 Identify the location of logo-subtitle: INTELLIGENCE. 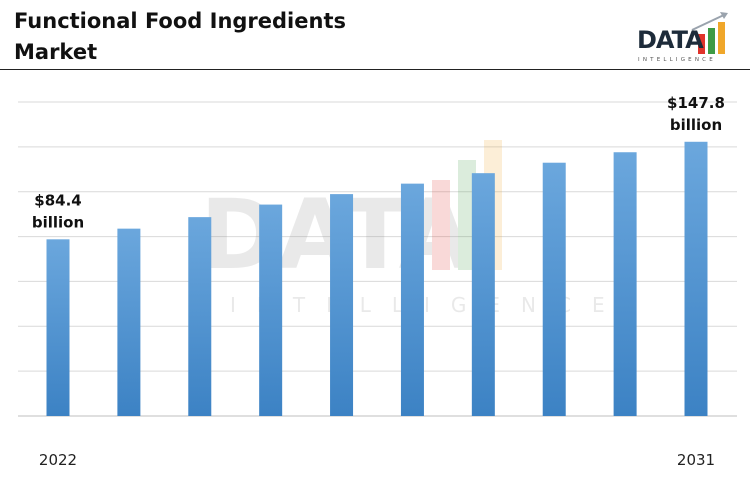
(677, 60).